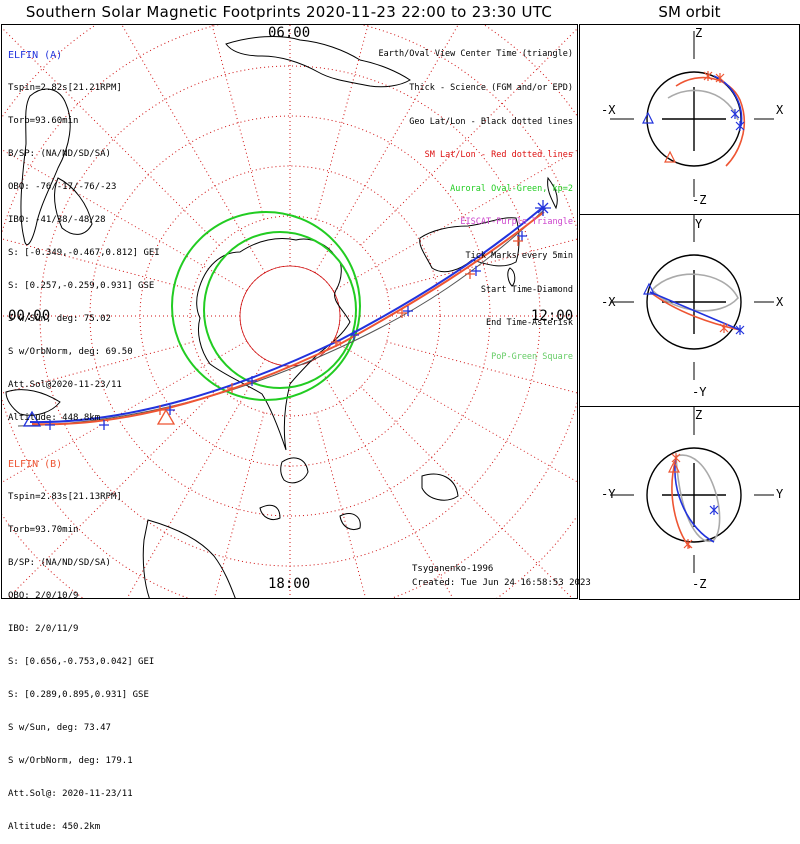  What do you see at coordinates (70, 794) in the screenshot?
I see `elfin-b-line: Att.Sol@: 2020-11-23/11` at bounding box center [70, 794].